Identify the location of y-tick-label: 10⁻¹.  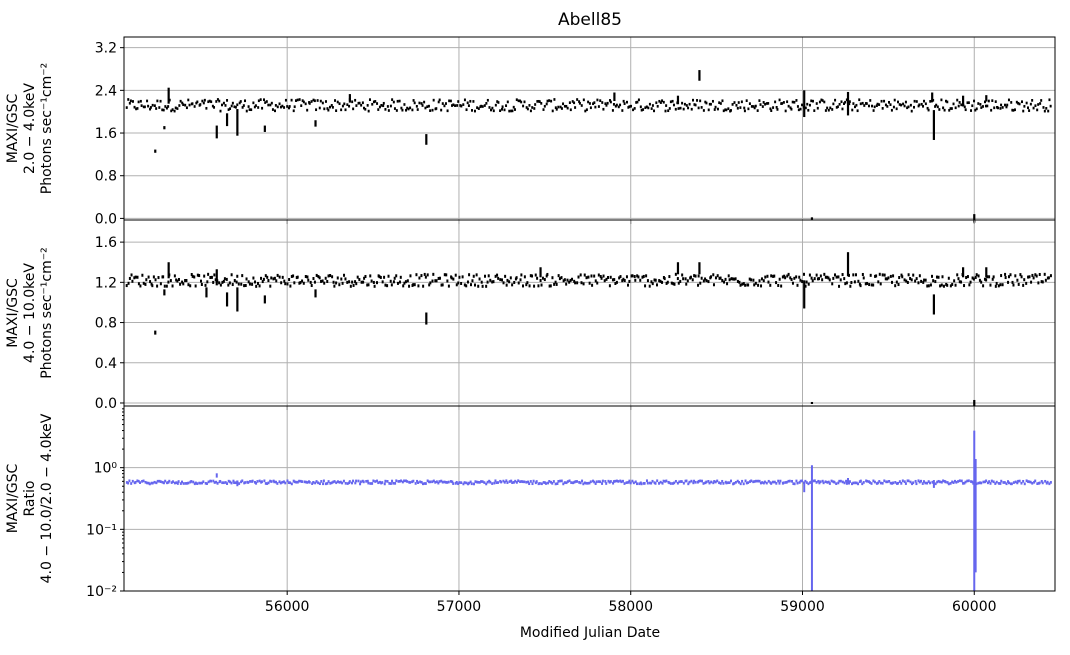
(101, 530).